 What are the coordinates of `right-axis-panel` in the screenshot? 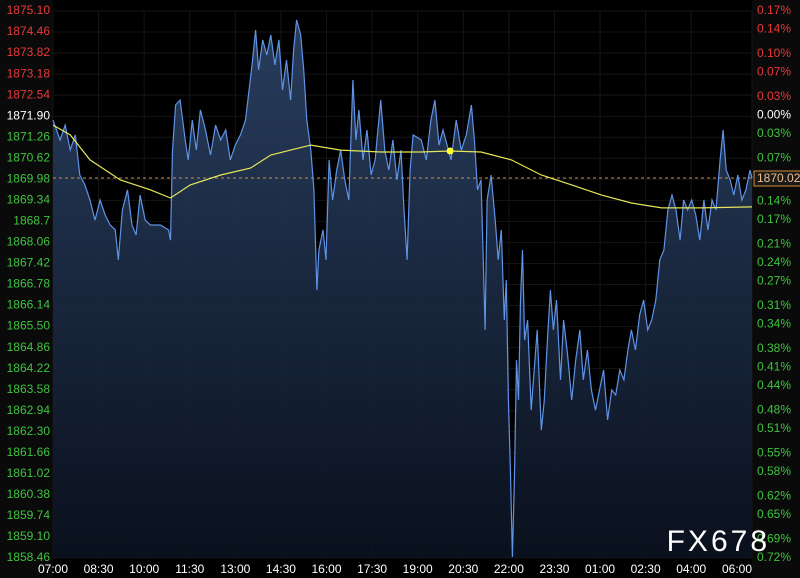 It's located at (776, 289).